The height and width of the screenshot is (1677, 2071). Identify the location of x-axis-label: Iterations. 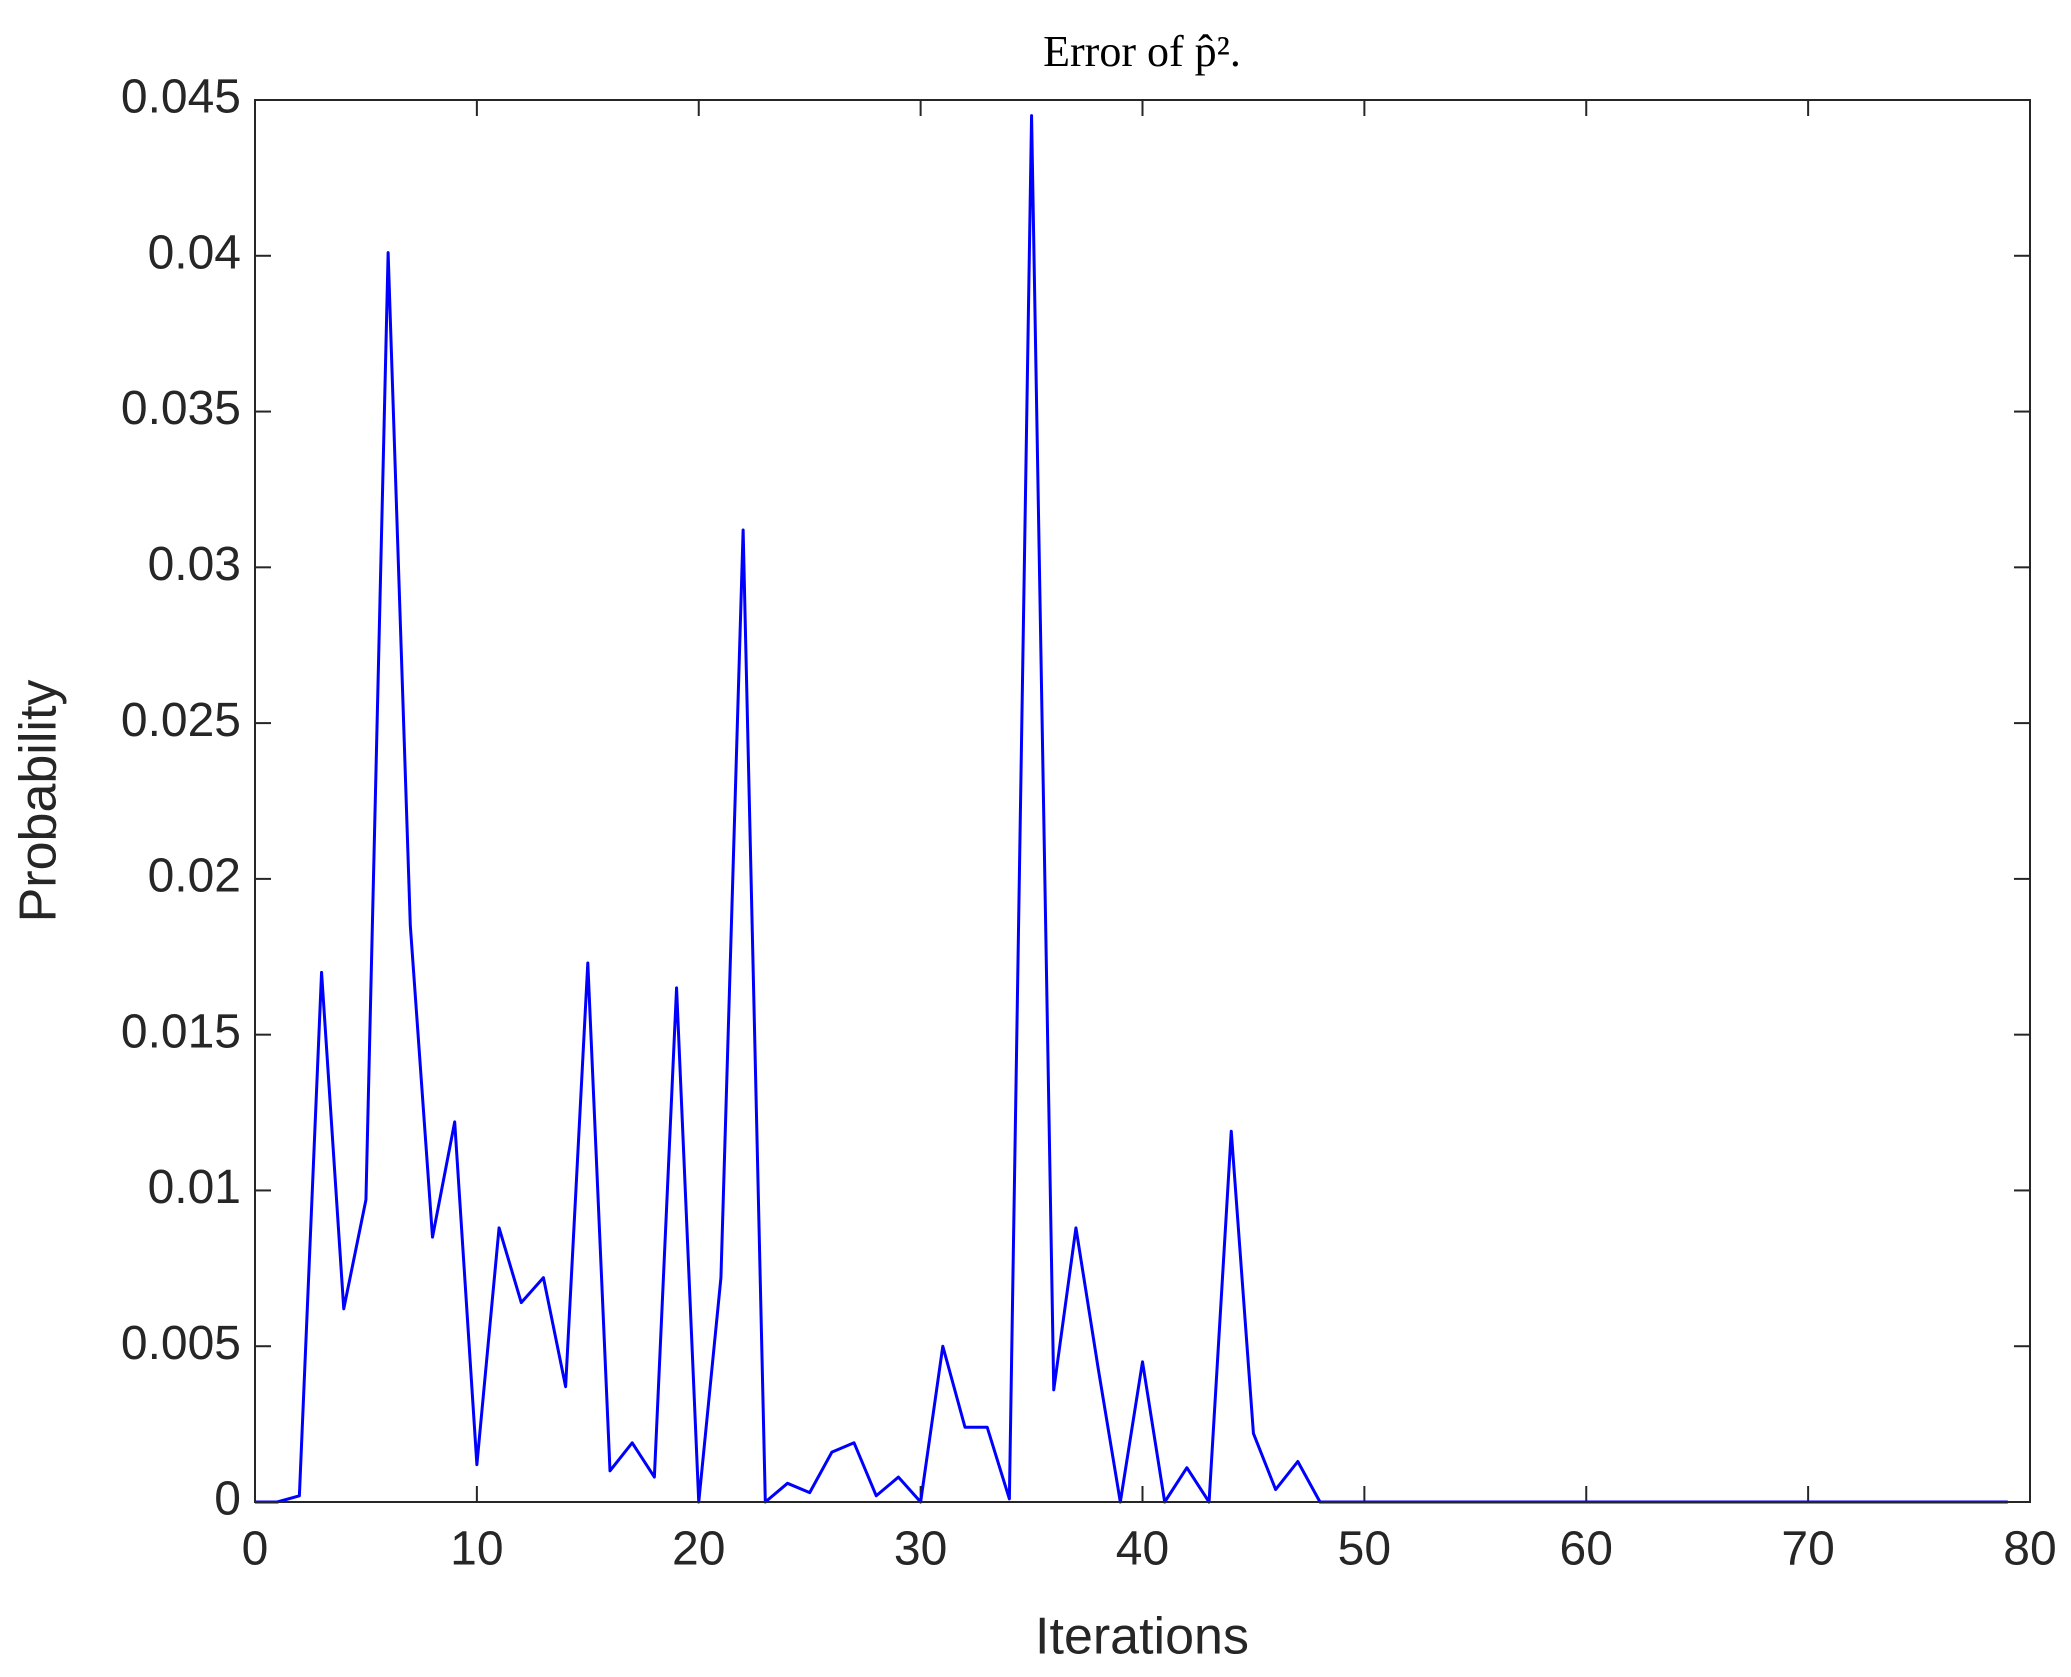
(1142, 1637).